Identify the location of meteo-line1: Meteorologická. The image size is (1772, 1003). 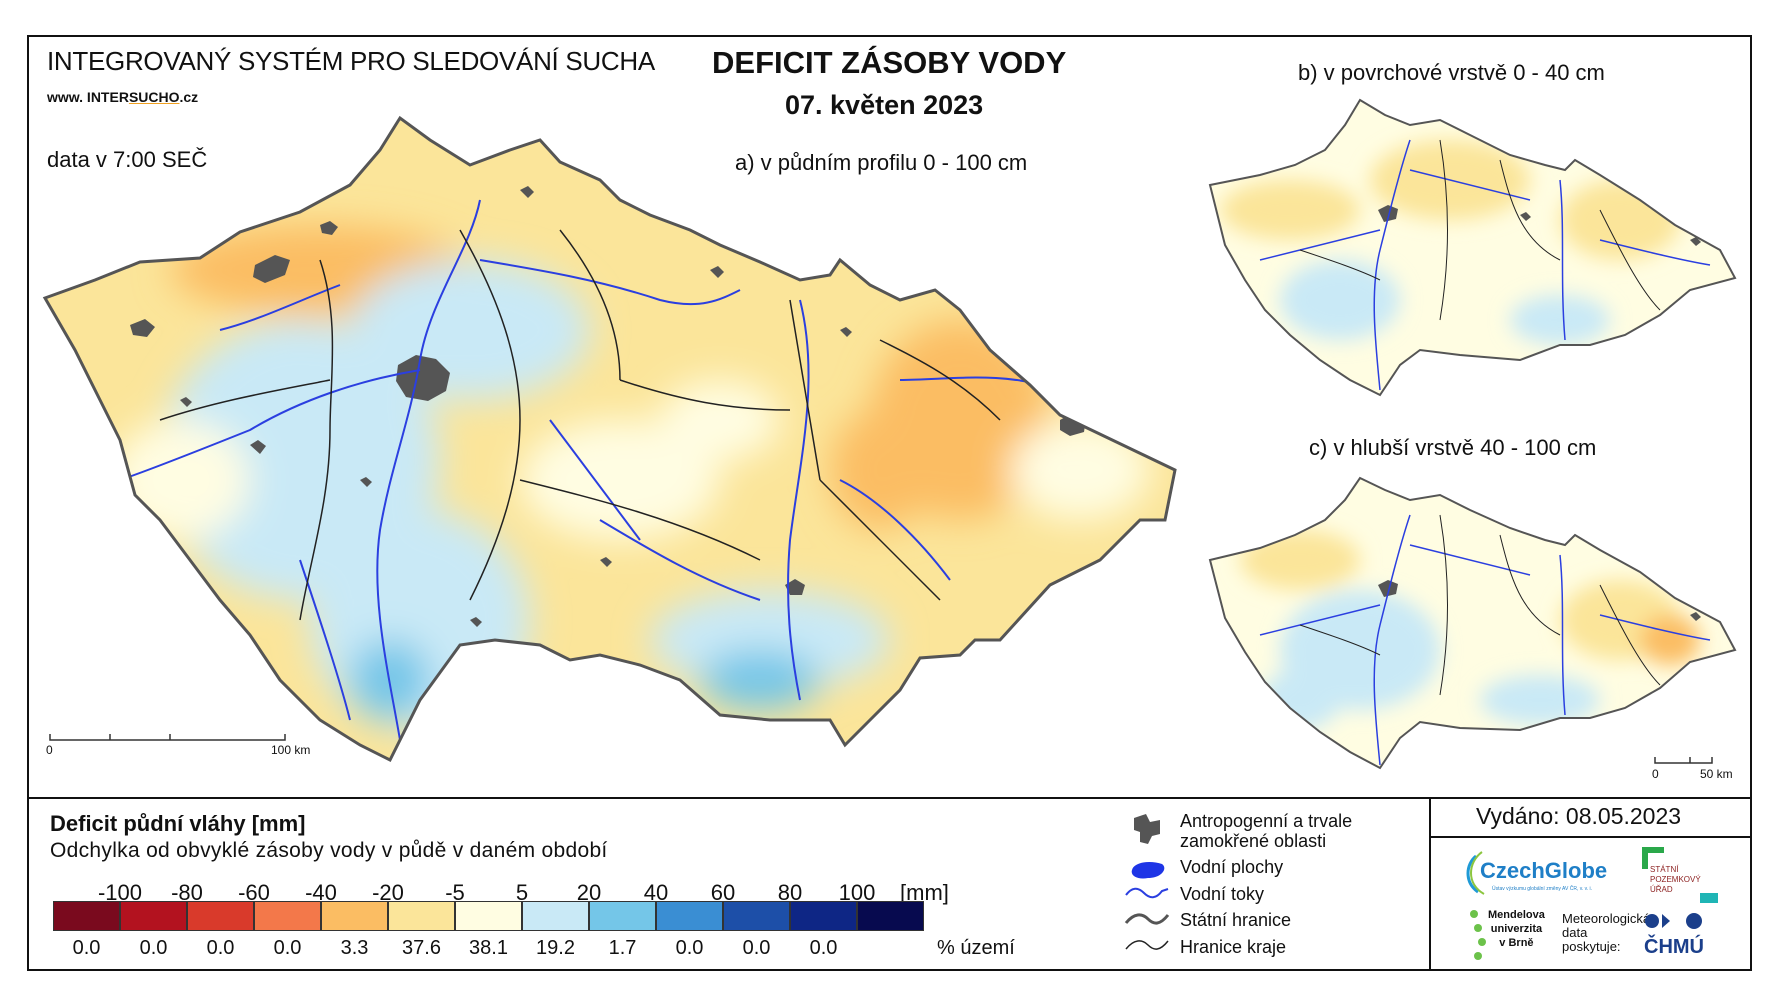
(1606, 918).